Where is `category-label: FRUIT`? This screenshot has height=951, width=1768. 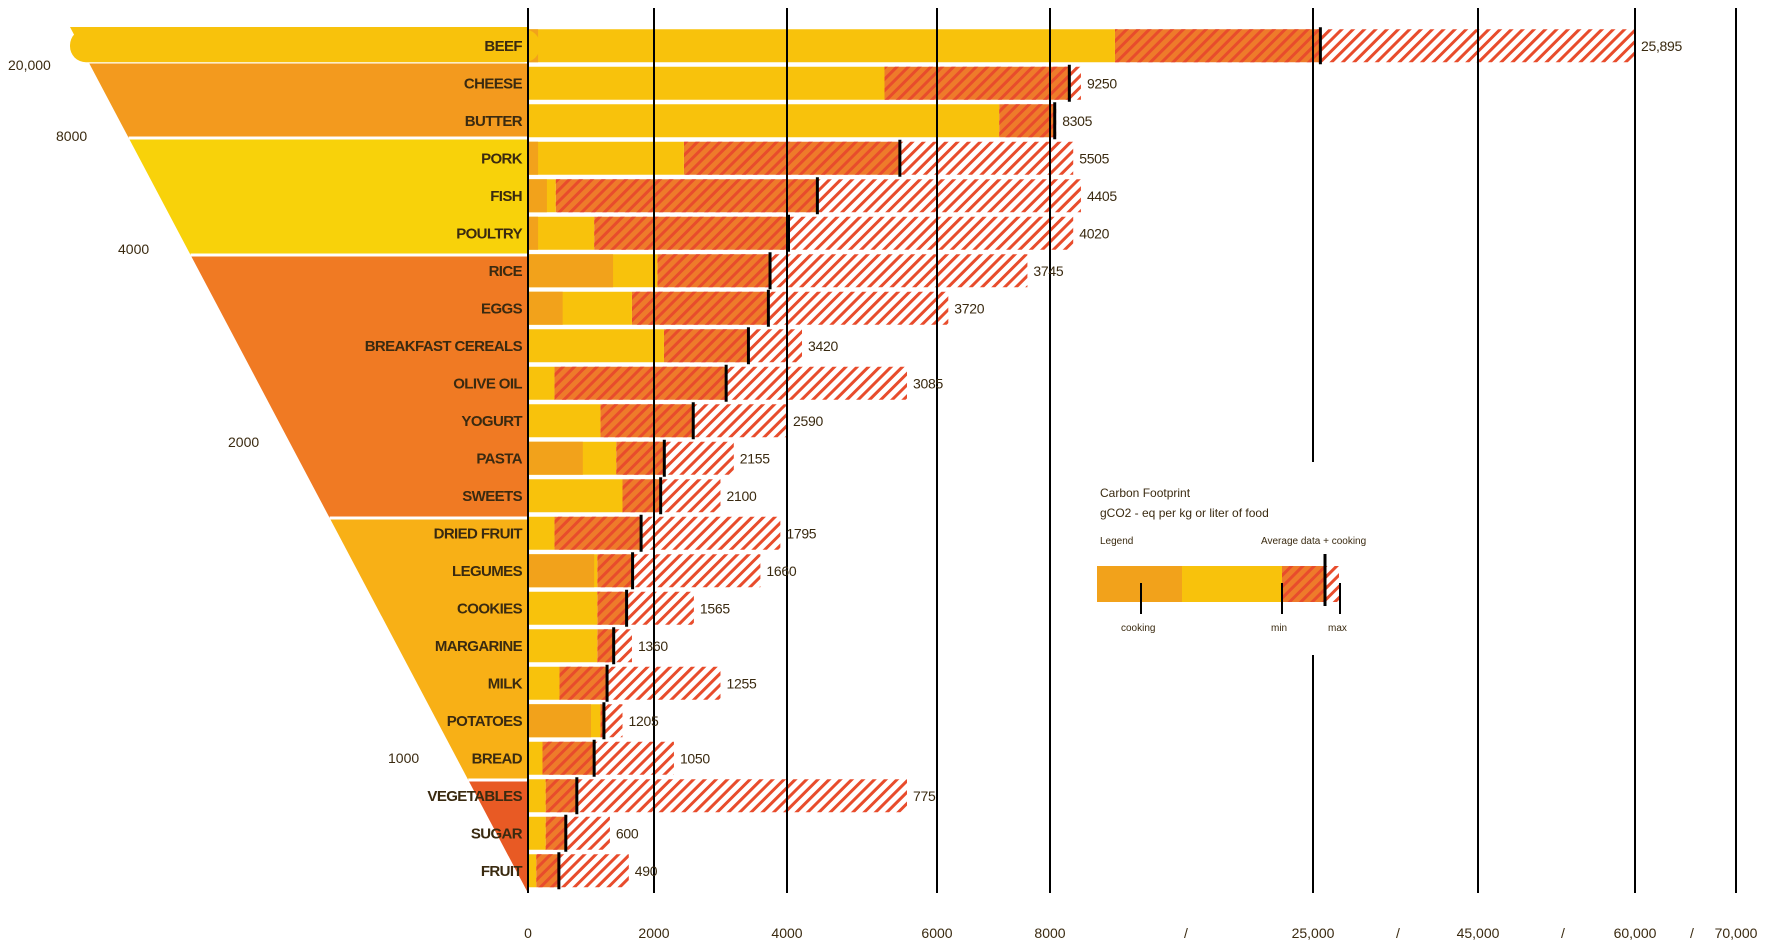
category-label: FRUIT is located at coordinates (502, 871).